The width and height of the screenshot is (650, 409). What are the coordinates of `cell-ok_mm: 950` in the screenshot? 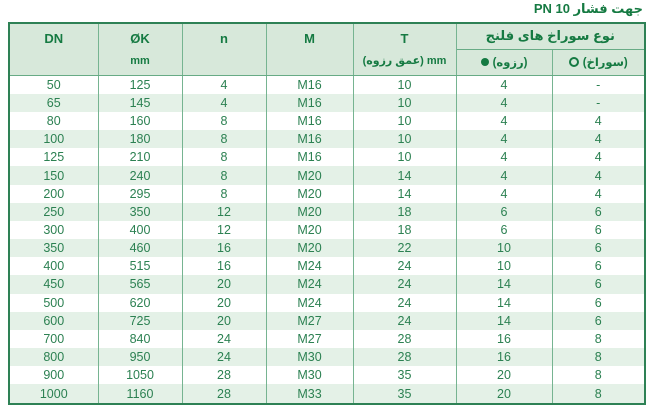 It's located at (140, 357).